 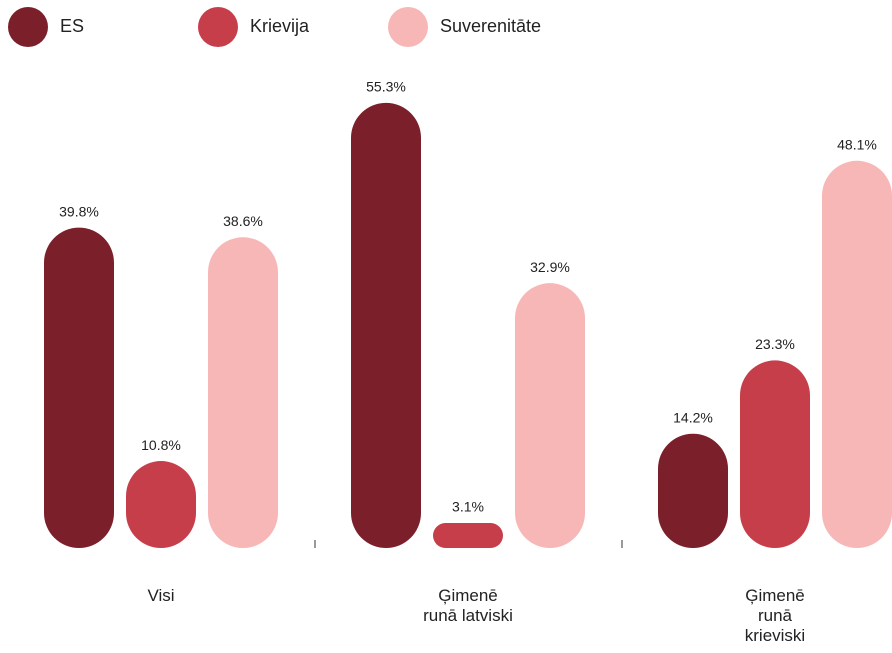 I want to click on value-label: 38.6%, so click(x=243, y=221).